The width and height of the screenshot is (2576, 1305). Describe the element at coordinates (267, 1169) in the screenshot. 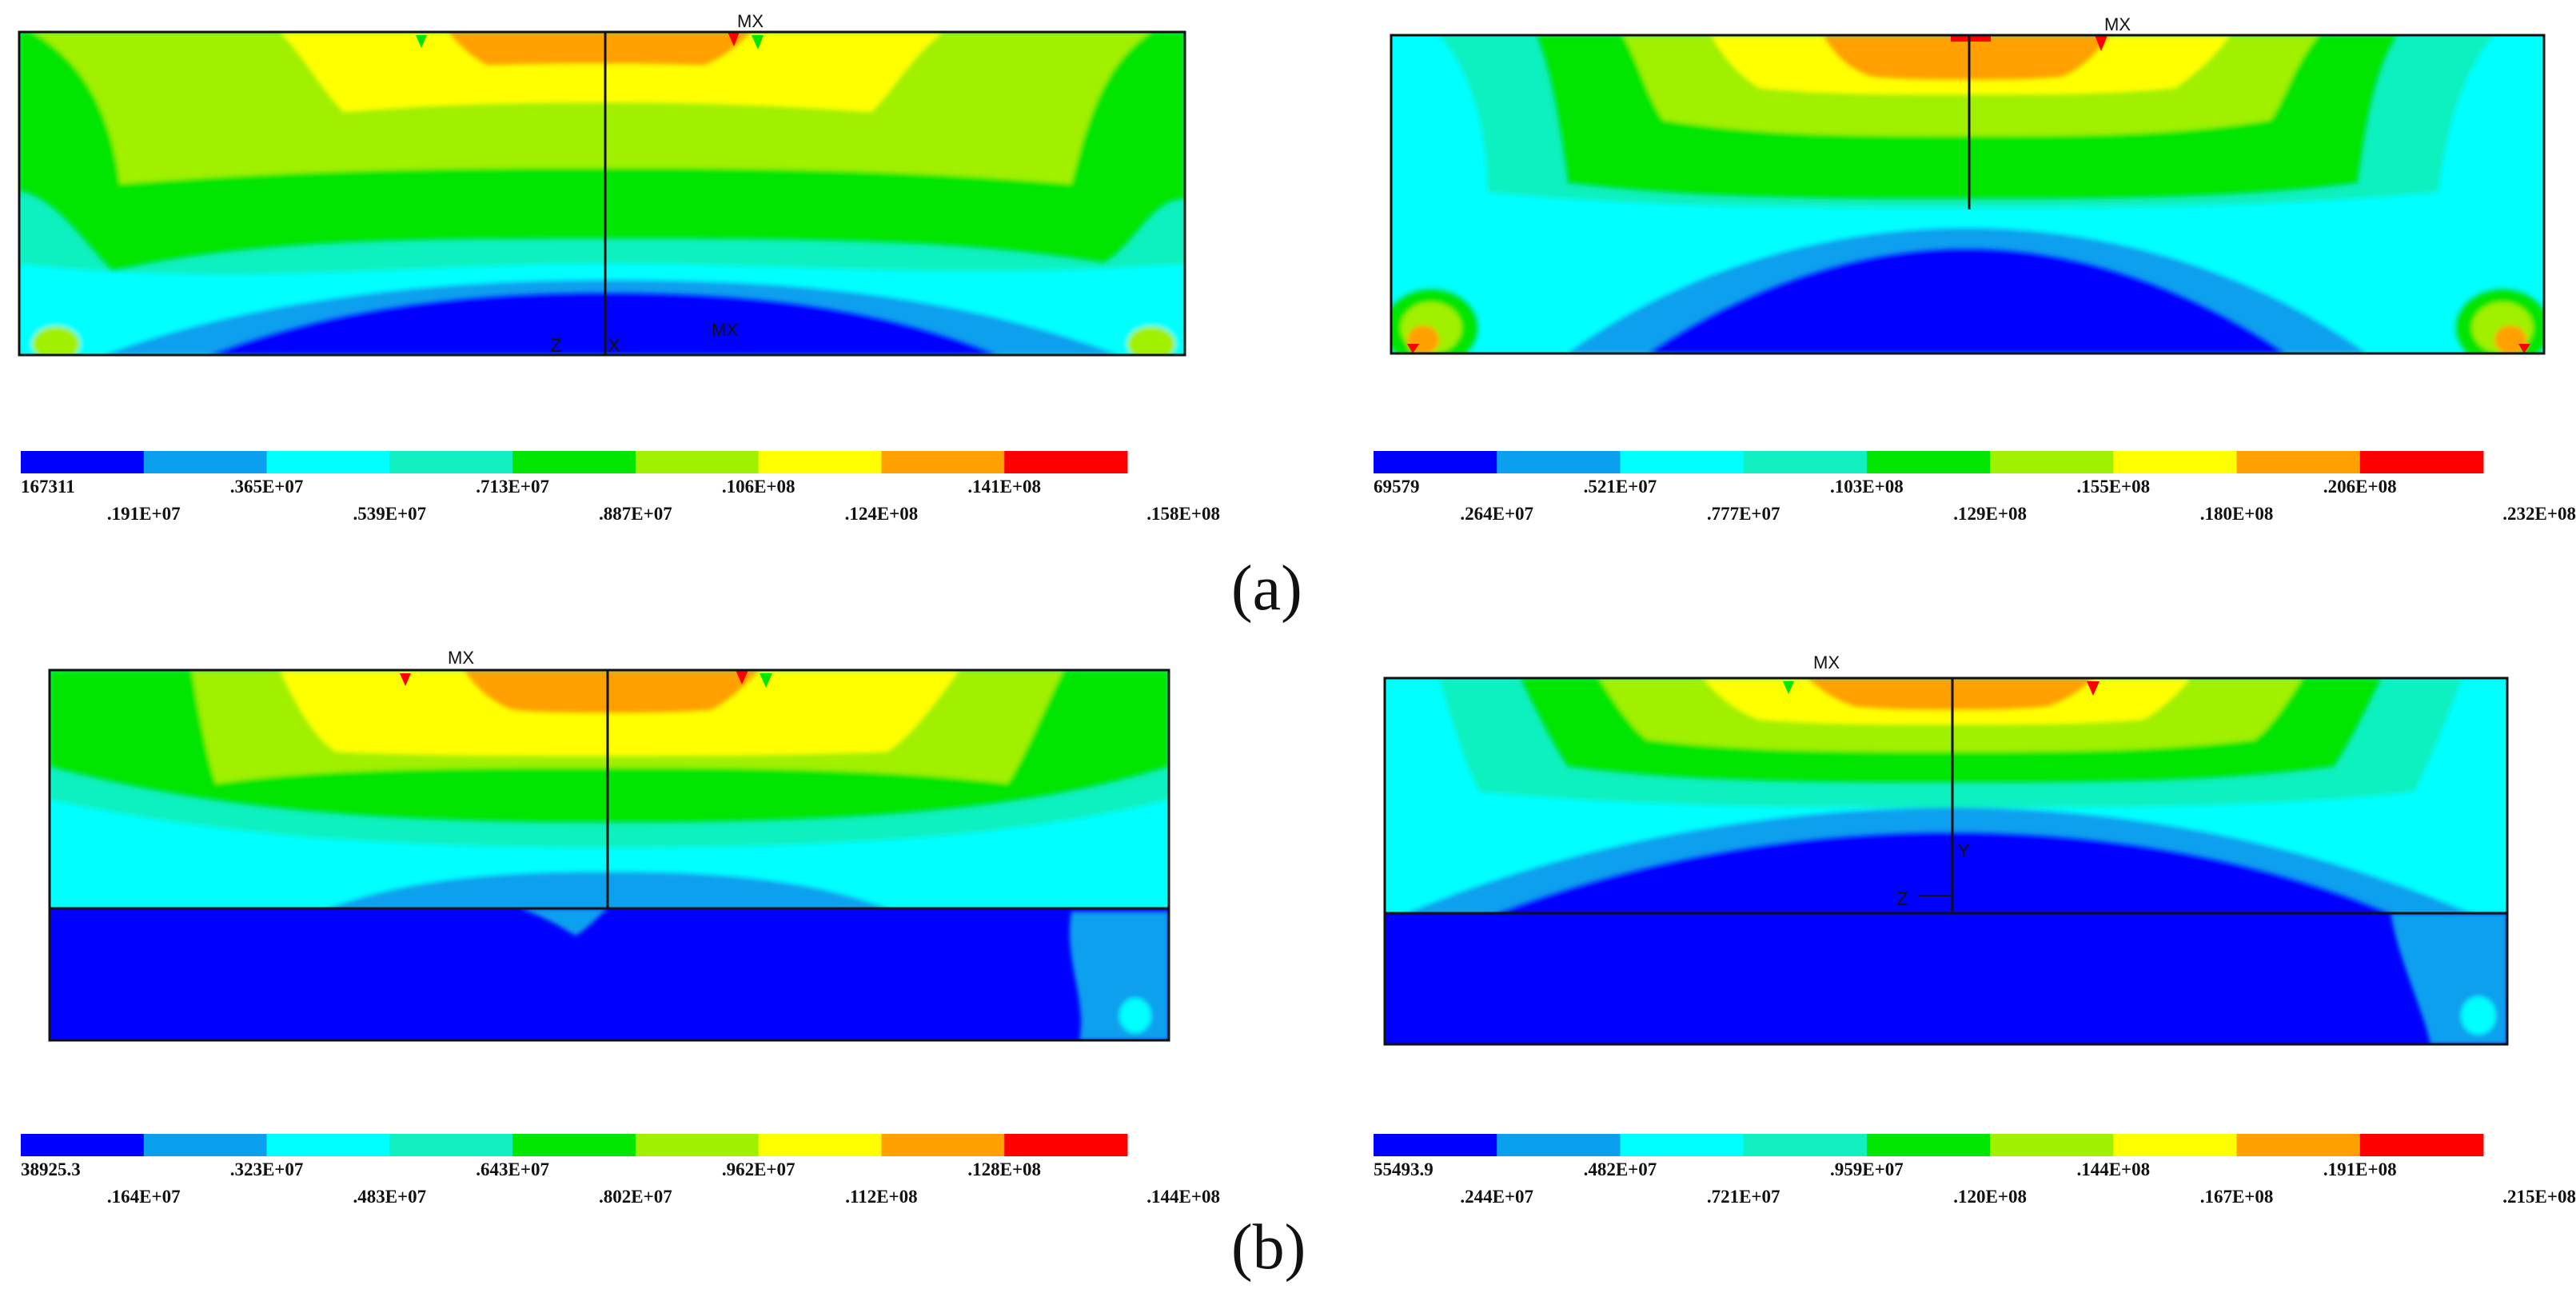

I see `legend-tick-label: .323E+07` at that location.